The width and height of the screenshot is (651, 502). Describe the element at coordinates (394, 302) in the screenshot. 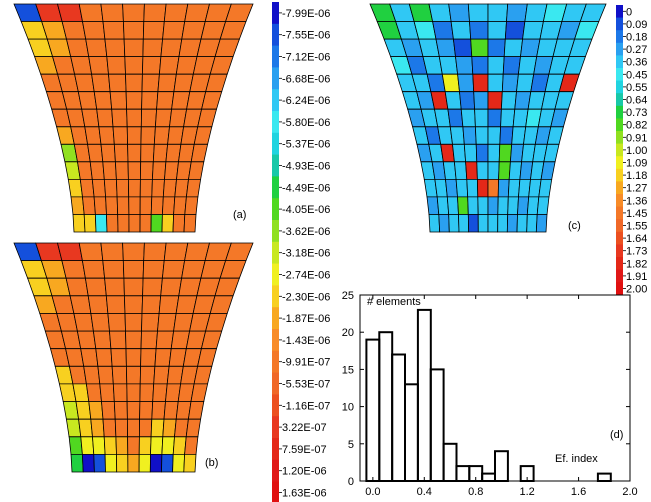

I see `y-annotation: # elements` at that location.